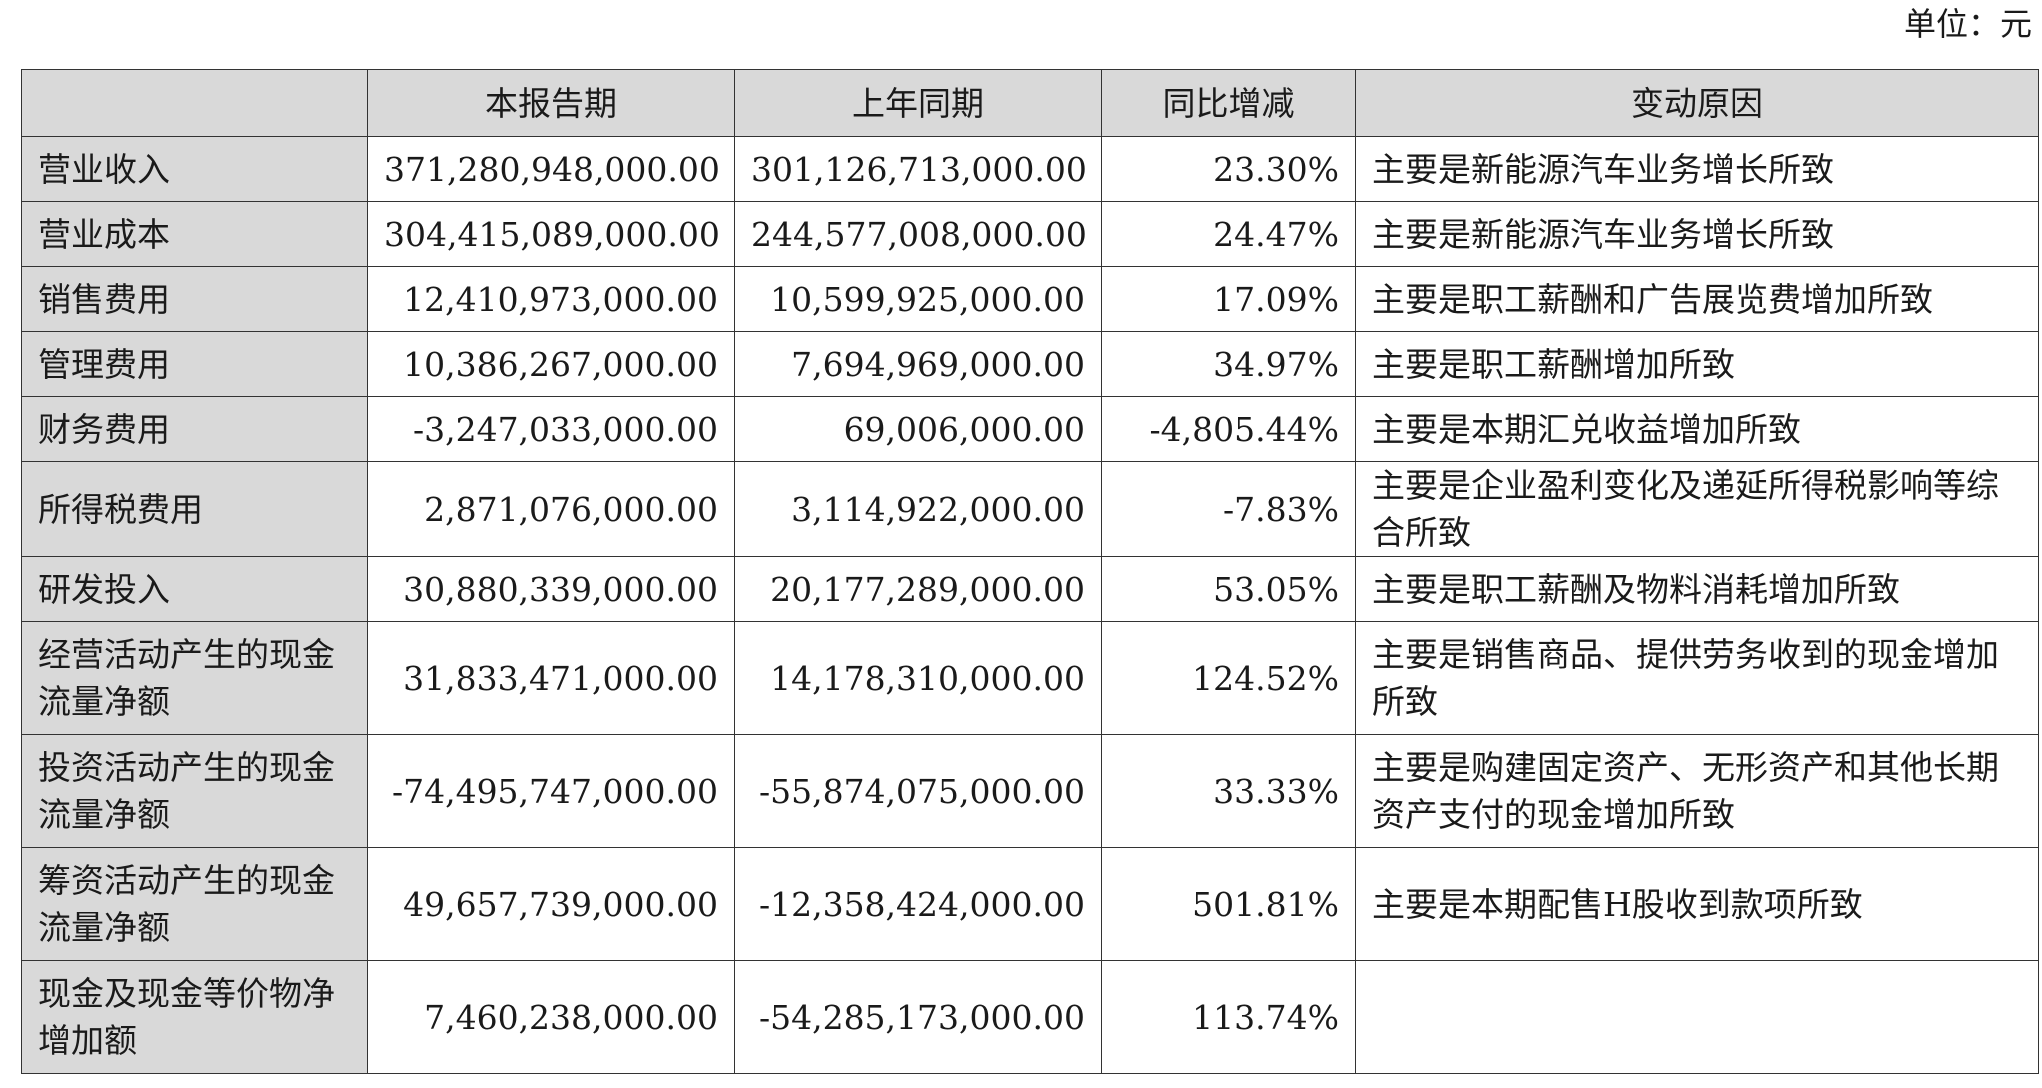 The width and height of the screenshot is (2042, 1088). Describe the element at coordinates (1967, 24) in the screenshot. I see `unit-label: 单位：元` at that location.